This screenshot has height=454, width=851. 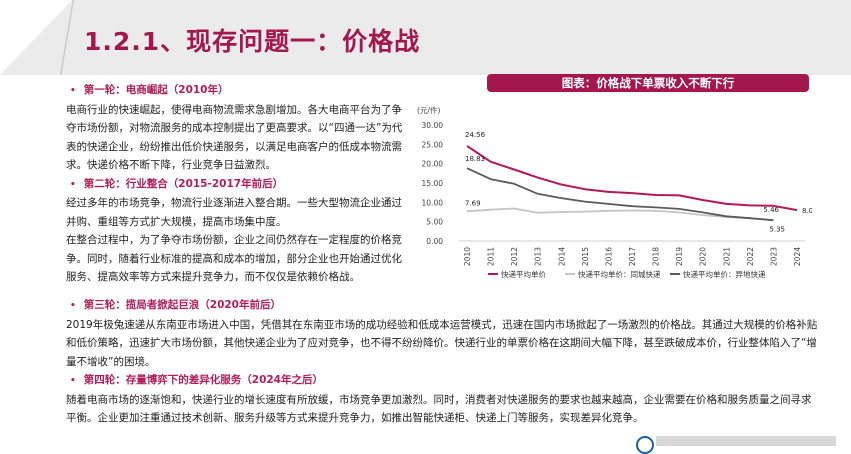 I want to click on data-label: 24.56, so click(x=475, y=135).